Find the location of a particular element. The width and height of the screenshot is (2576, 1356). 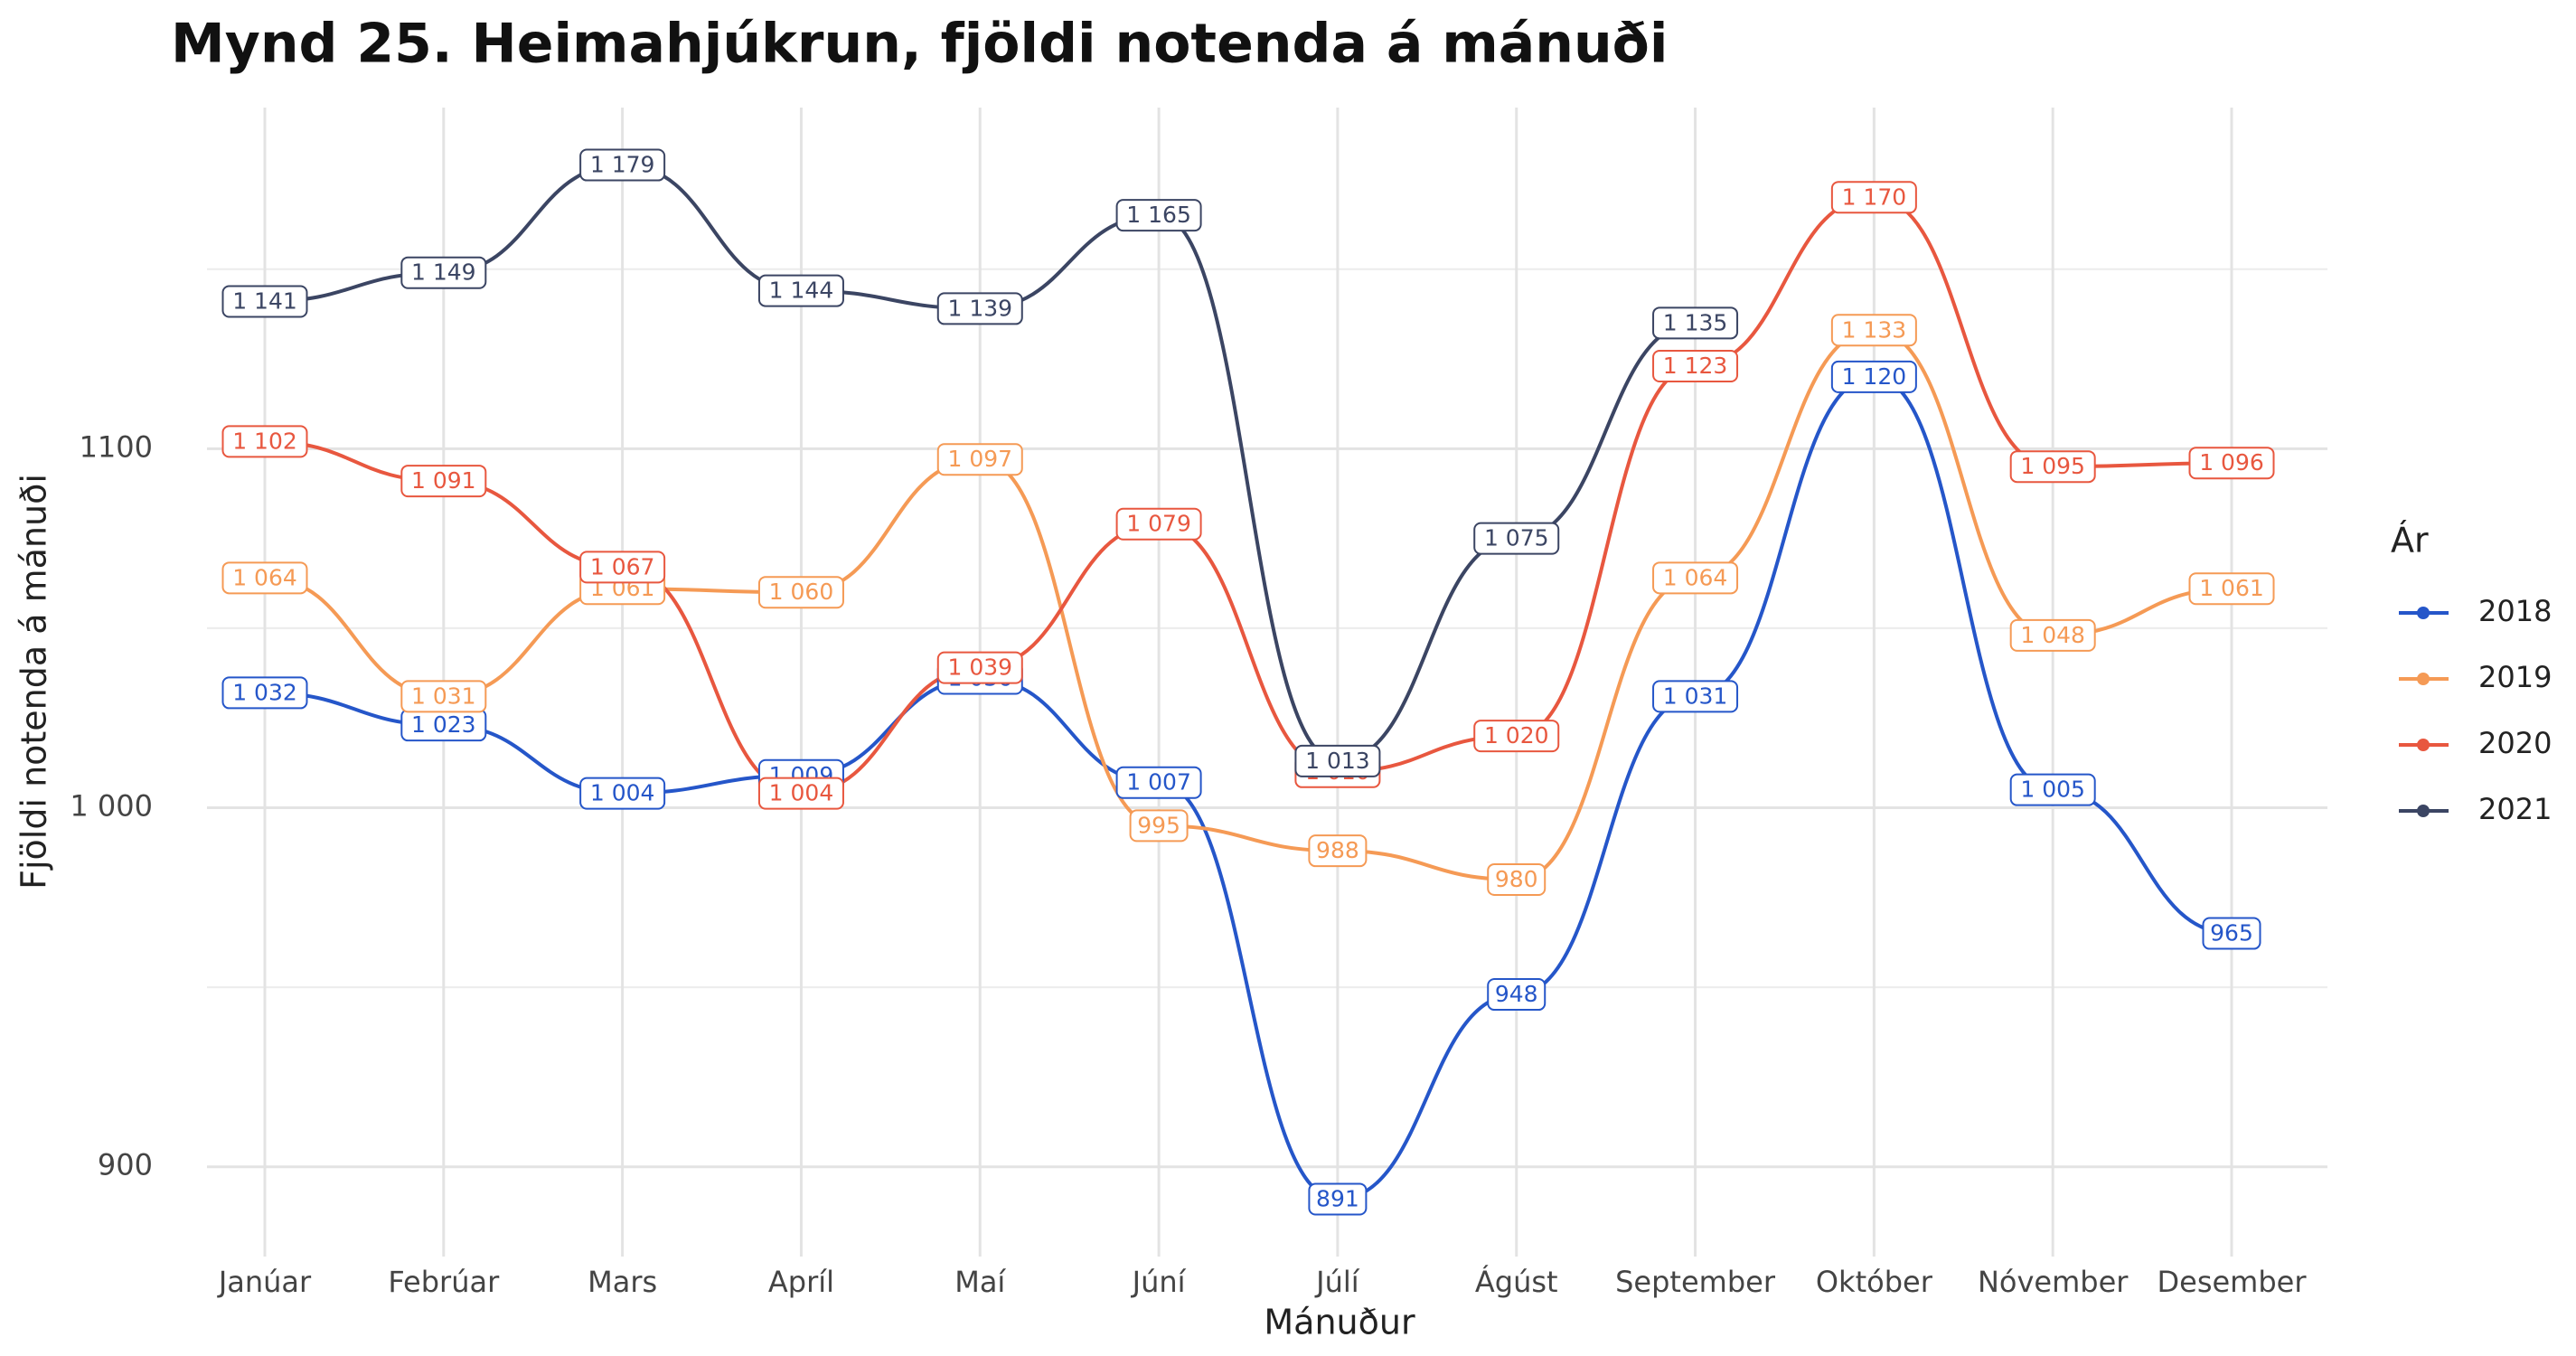

data-label-text: 980 is located at coordinates (1517, 879).